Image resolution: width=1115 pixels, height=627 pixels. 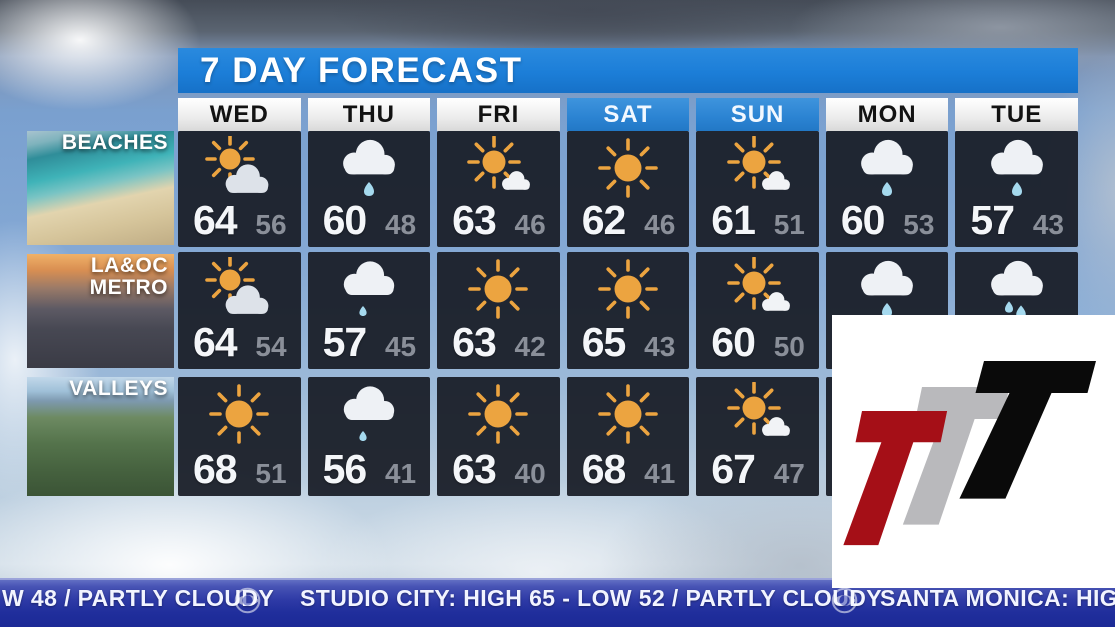 I want to click on temps: 57 43, so click(x=1017, y=220).